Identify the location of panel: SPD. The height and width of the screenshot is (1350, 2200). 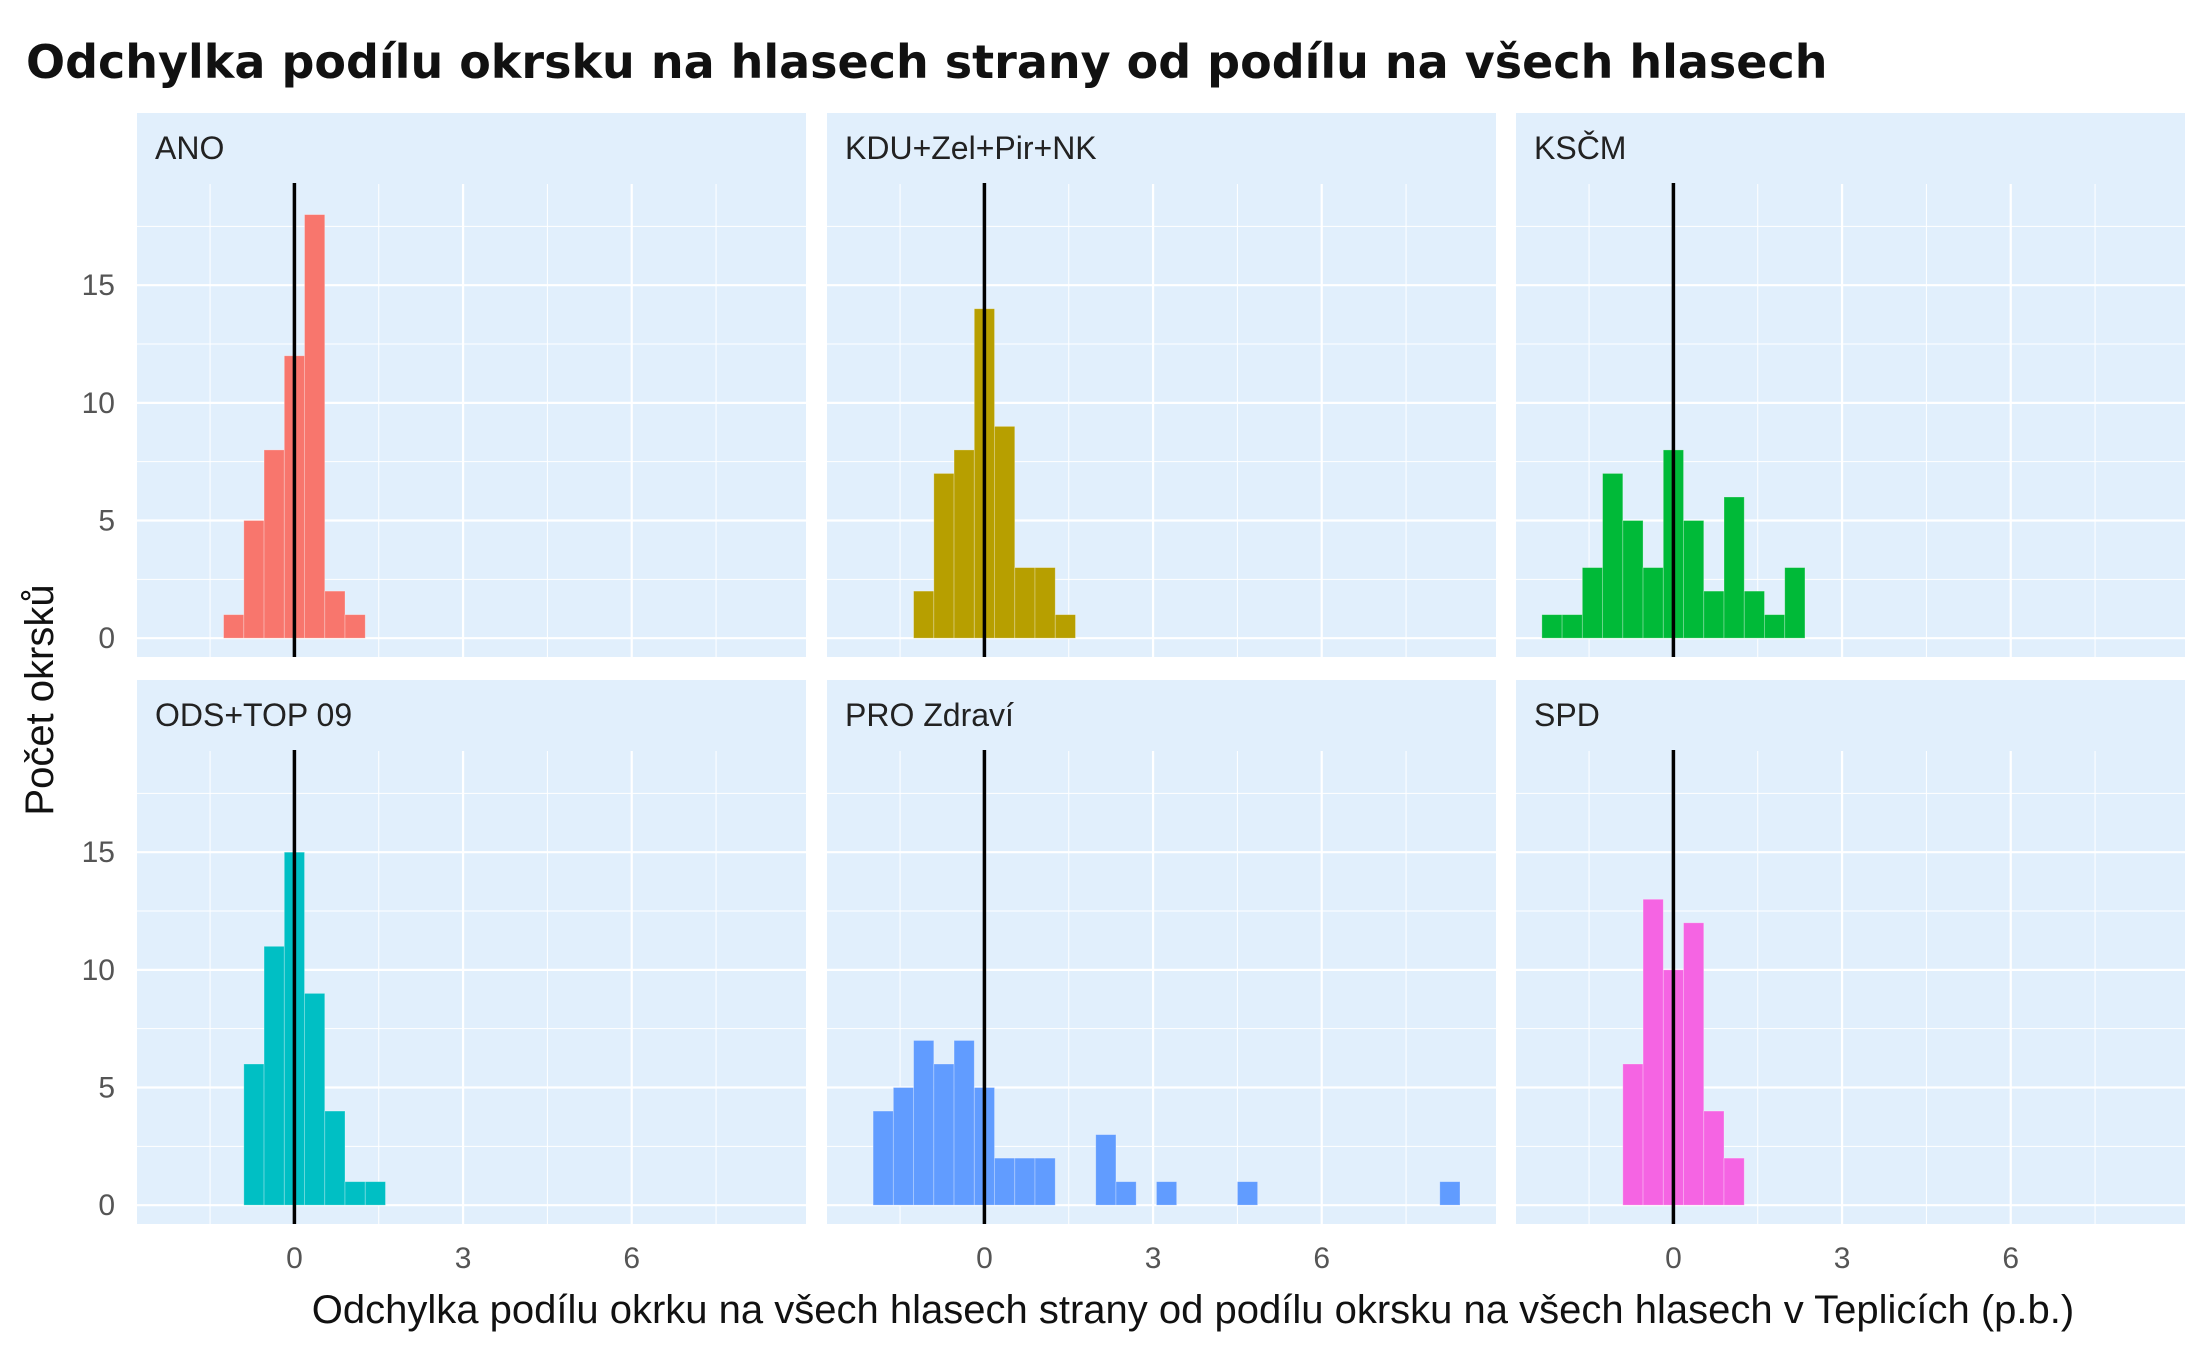
(1850, 952).